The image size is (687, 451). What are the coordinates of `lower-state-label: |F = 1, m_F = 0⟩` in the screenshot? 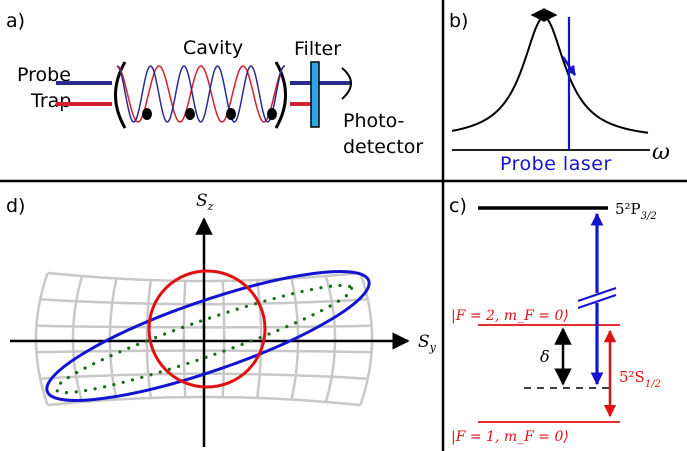 It's located at (510, 437).